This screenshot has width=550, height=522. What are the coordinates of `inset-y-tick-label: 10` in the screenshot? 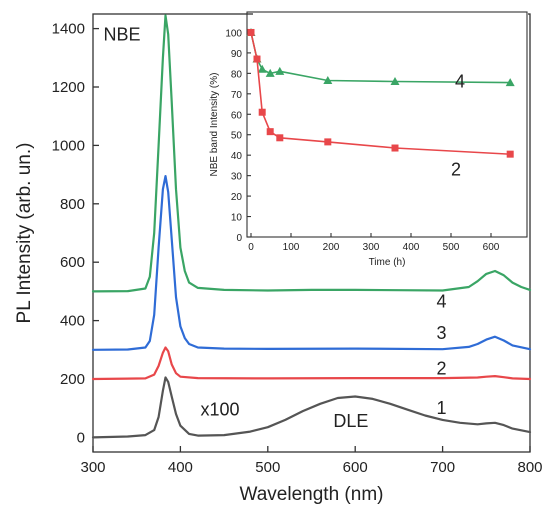 It's located at (237, 218).